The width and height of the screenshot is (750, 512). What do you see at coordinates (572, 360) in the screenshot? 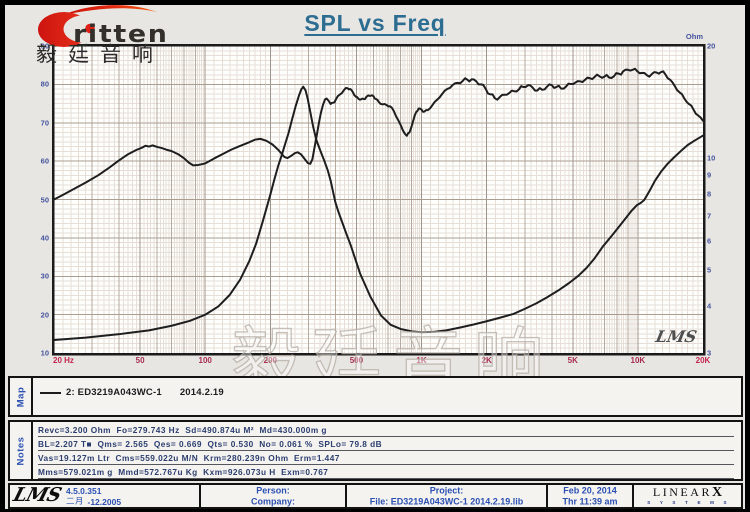
I see `freq-tick-5K: 5K` at bounding box center [572, 360].